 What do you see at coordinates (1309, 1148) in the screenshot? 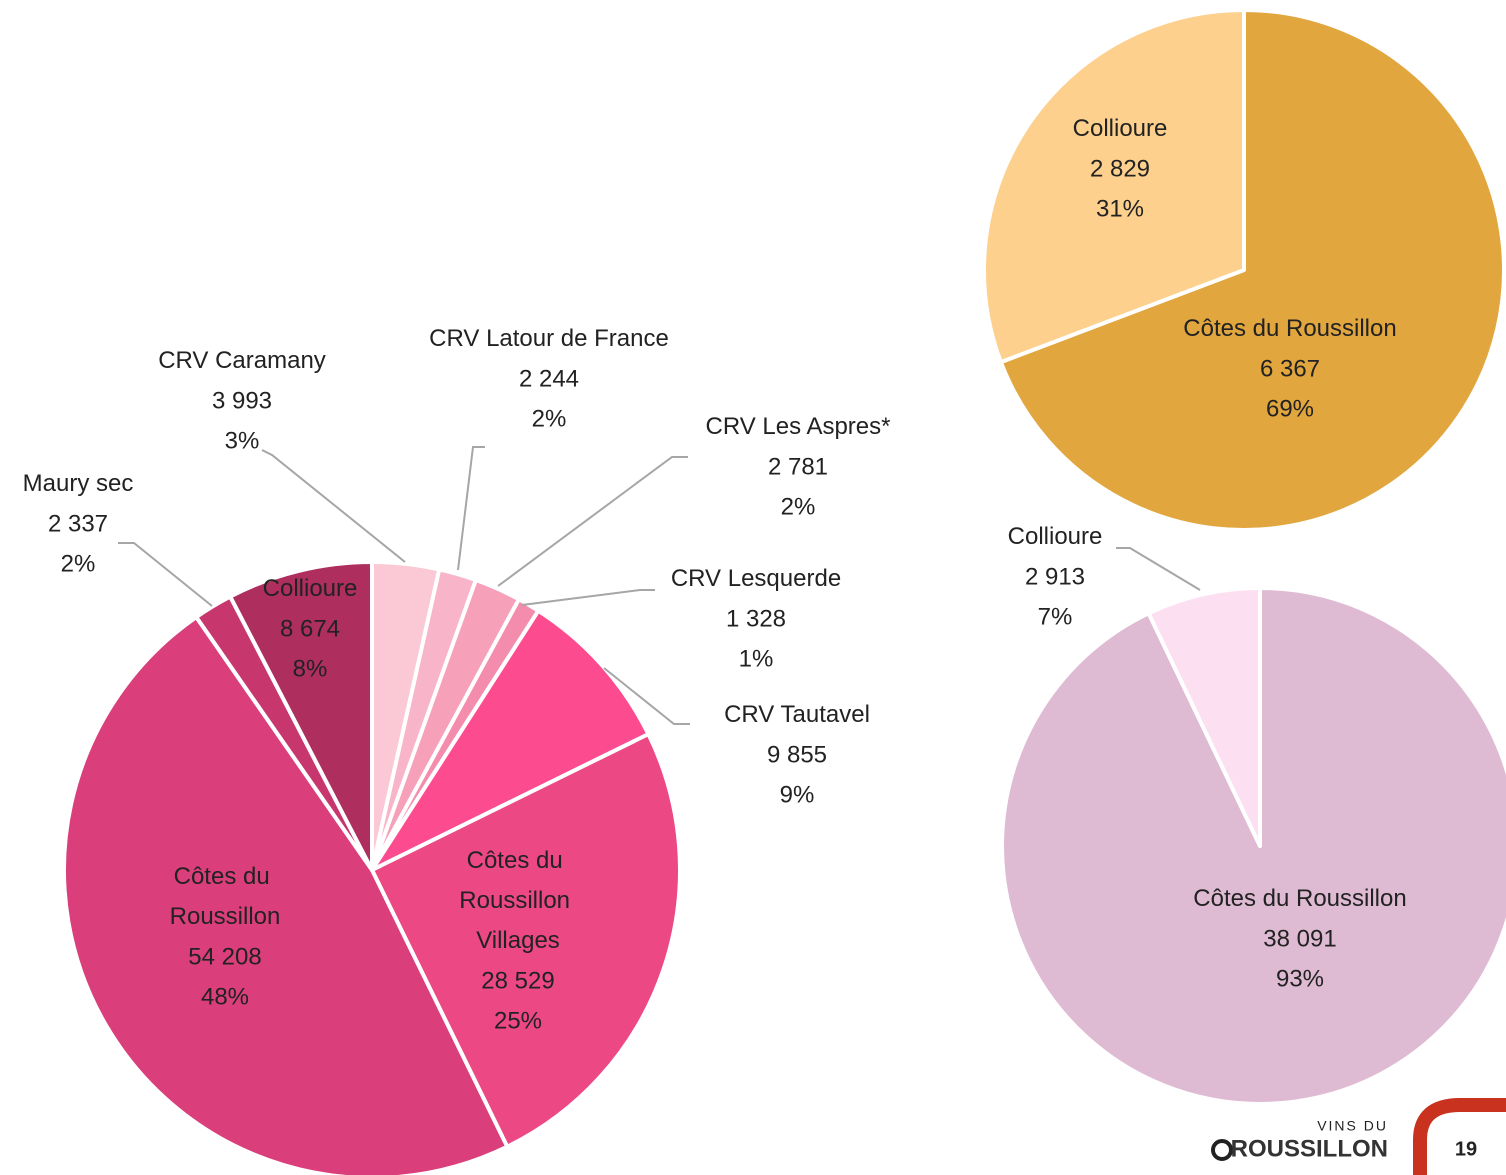
I see `brand: ROUSSILLON` at bounding box center [1309, 1148].